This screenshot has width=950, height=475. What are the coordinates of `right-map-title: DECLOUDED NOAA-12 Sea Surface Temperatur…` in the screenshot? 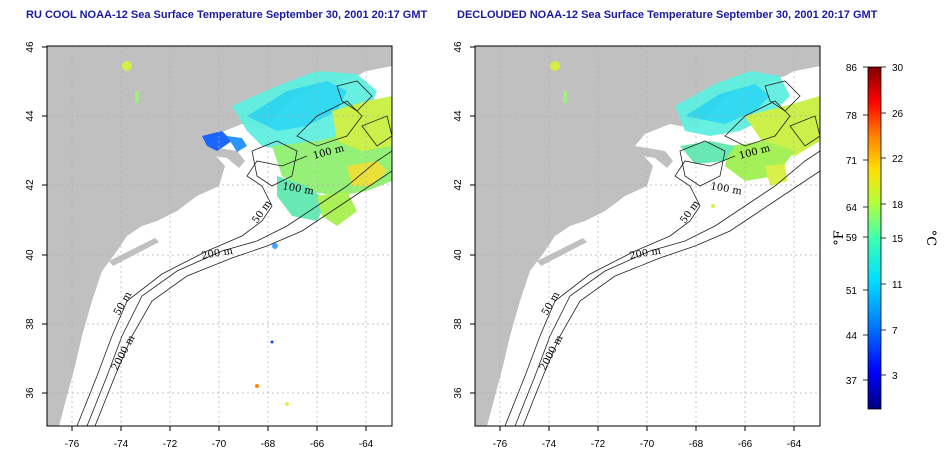 It's located at (667, 15).